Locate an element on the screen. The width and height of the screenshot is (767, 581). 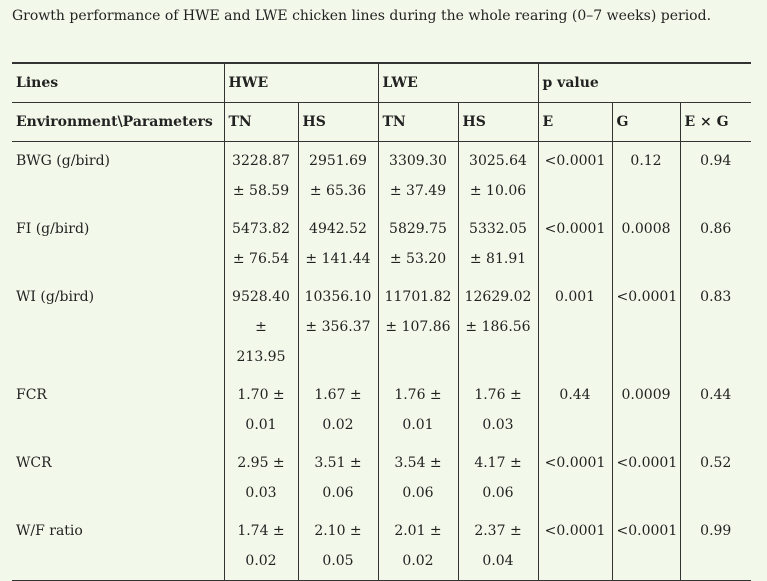
cell: 11701.82 ± 107.86 is located at coordinates (417, 327).